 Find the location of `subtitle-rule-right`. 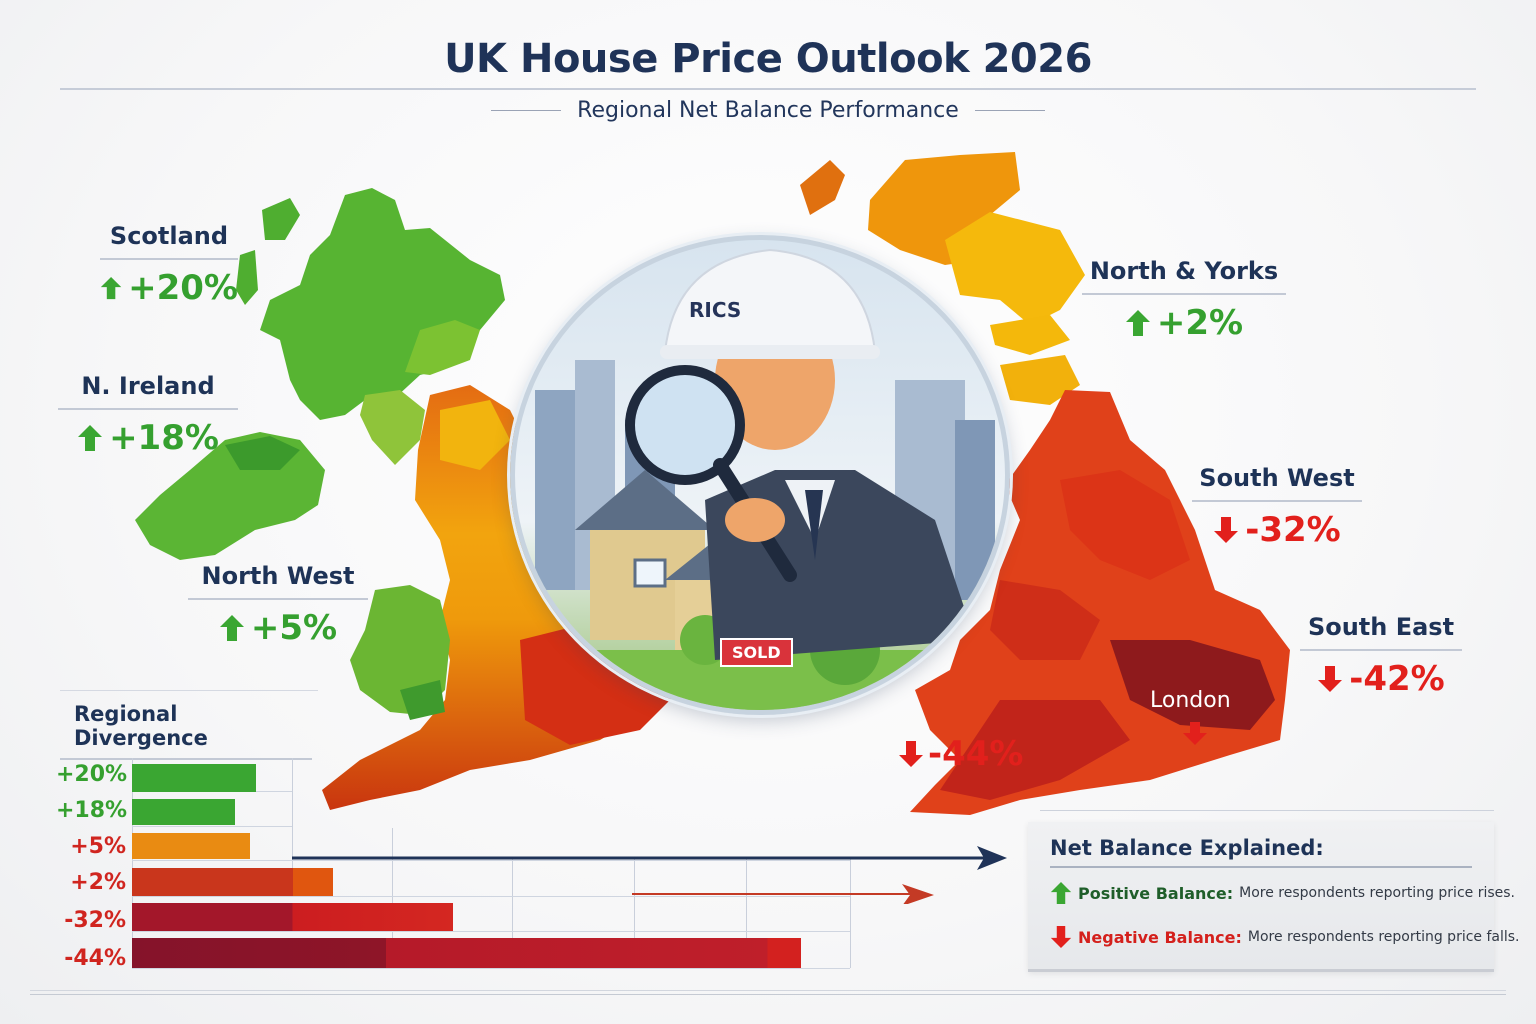

subtitle-rule-right is located at coordinates (1009, 110).